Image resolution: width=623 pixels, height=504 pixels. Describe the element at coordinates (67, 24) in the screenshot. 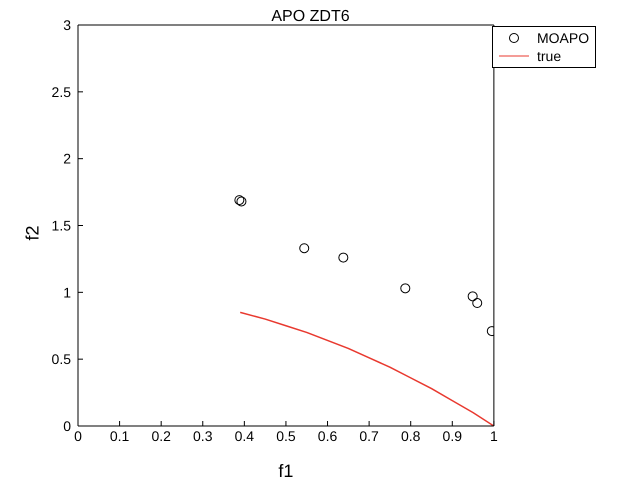

I see `y-tick-label: 3` at that location.